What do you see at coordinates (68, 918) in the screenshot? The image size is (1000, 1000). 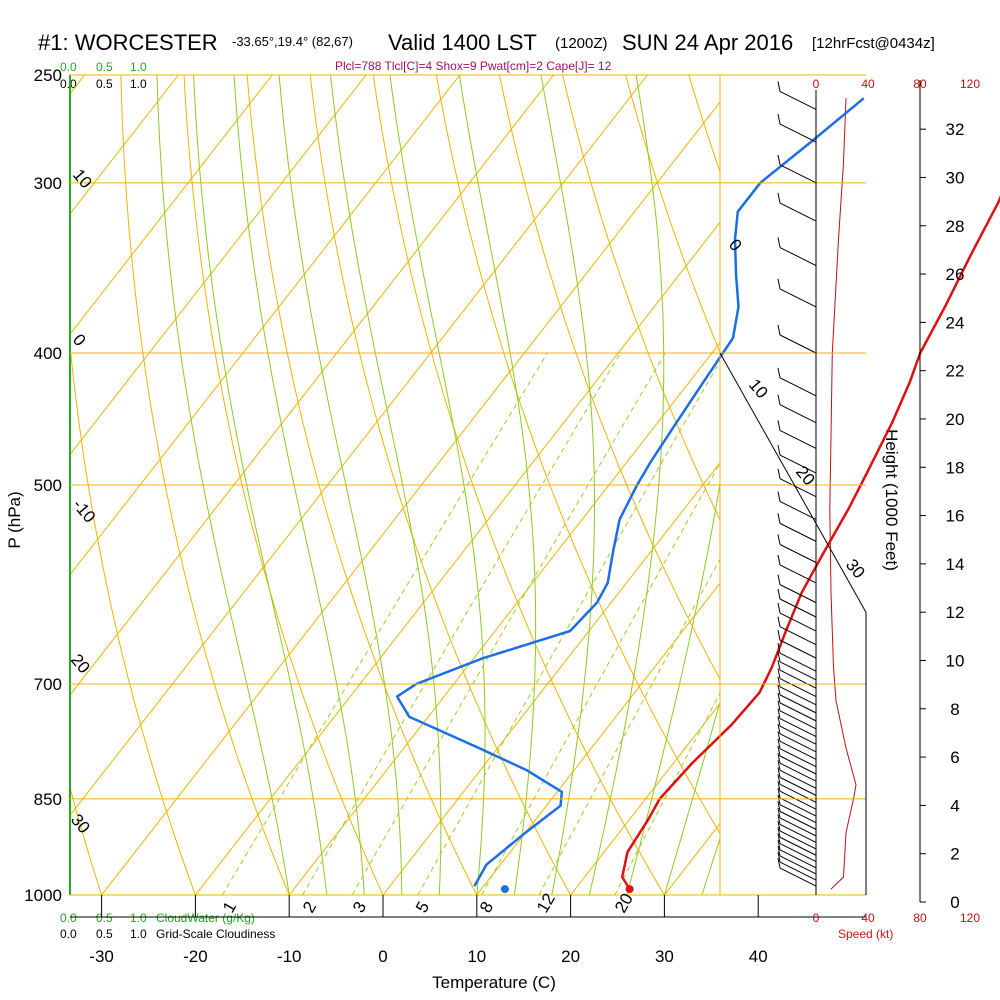 I see `cloudwater-bottom-0: 0.0` at bounding box center [68, 918].